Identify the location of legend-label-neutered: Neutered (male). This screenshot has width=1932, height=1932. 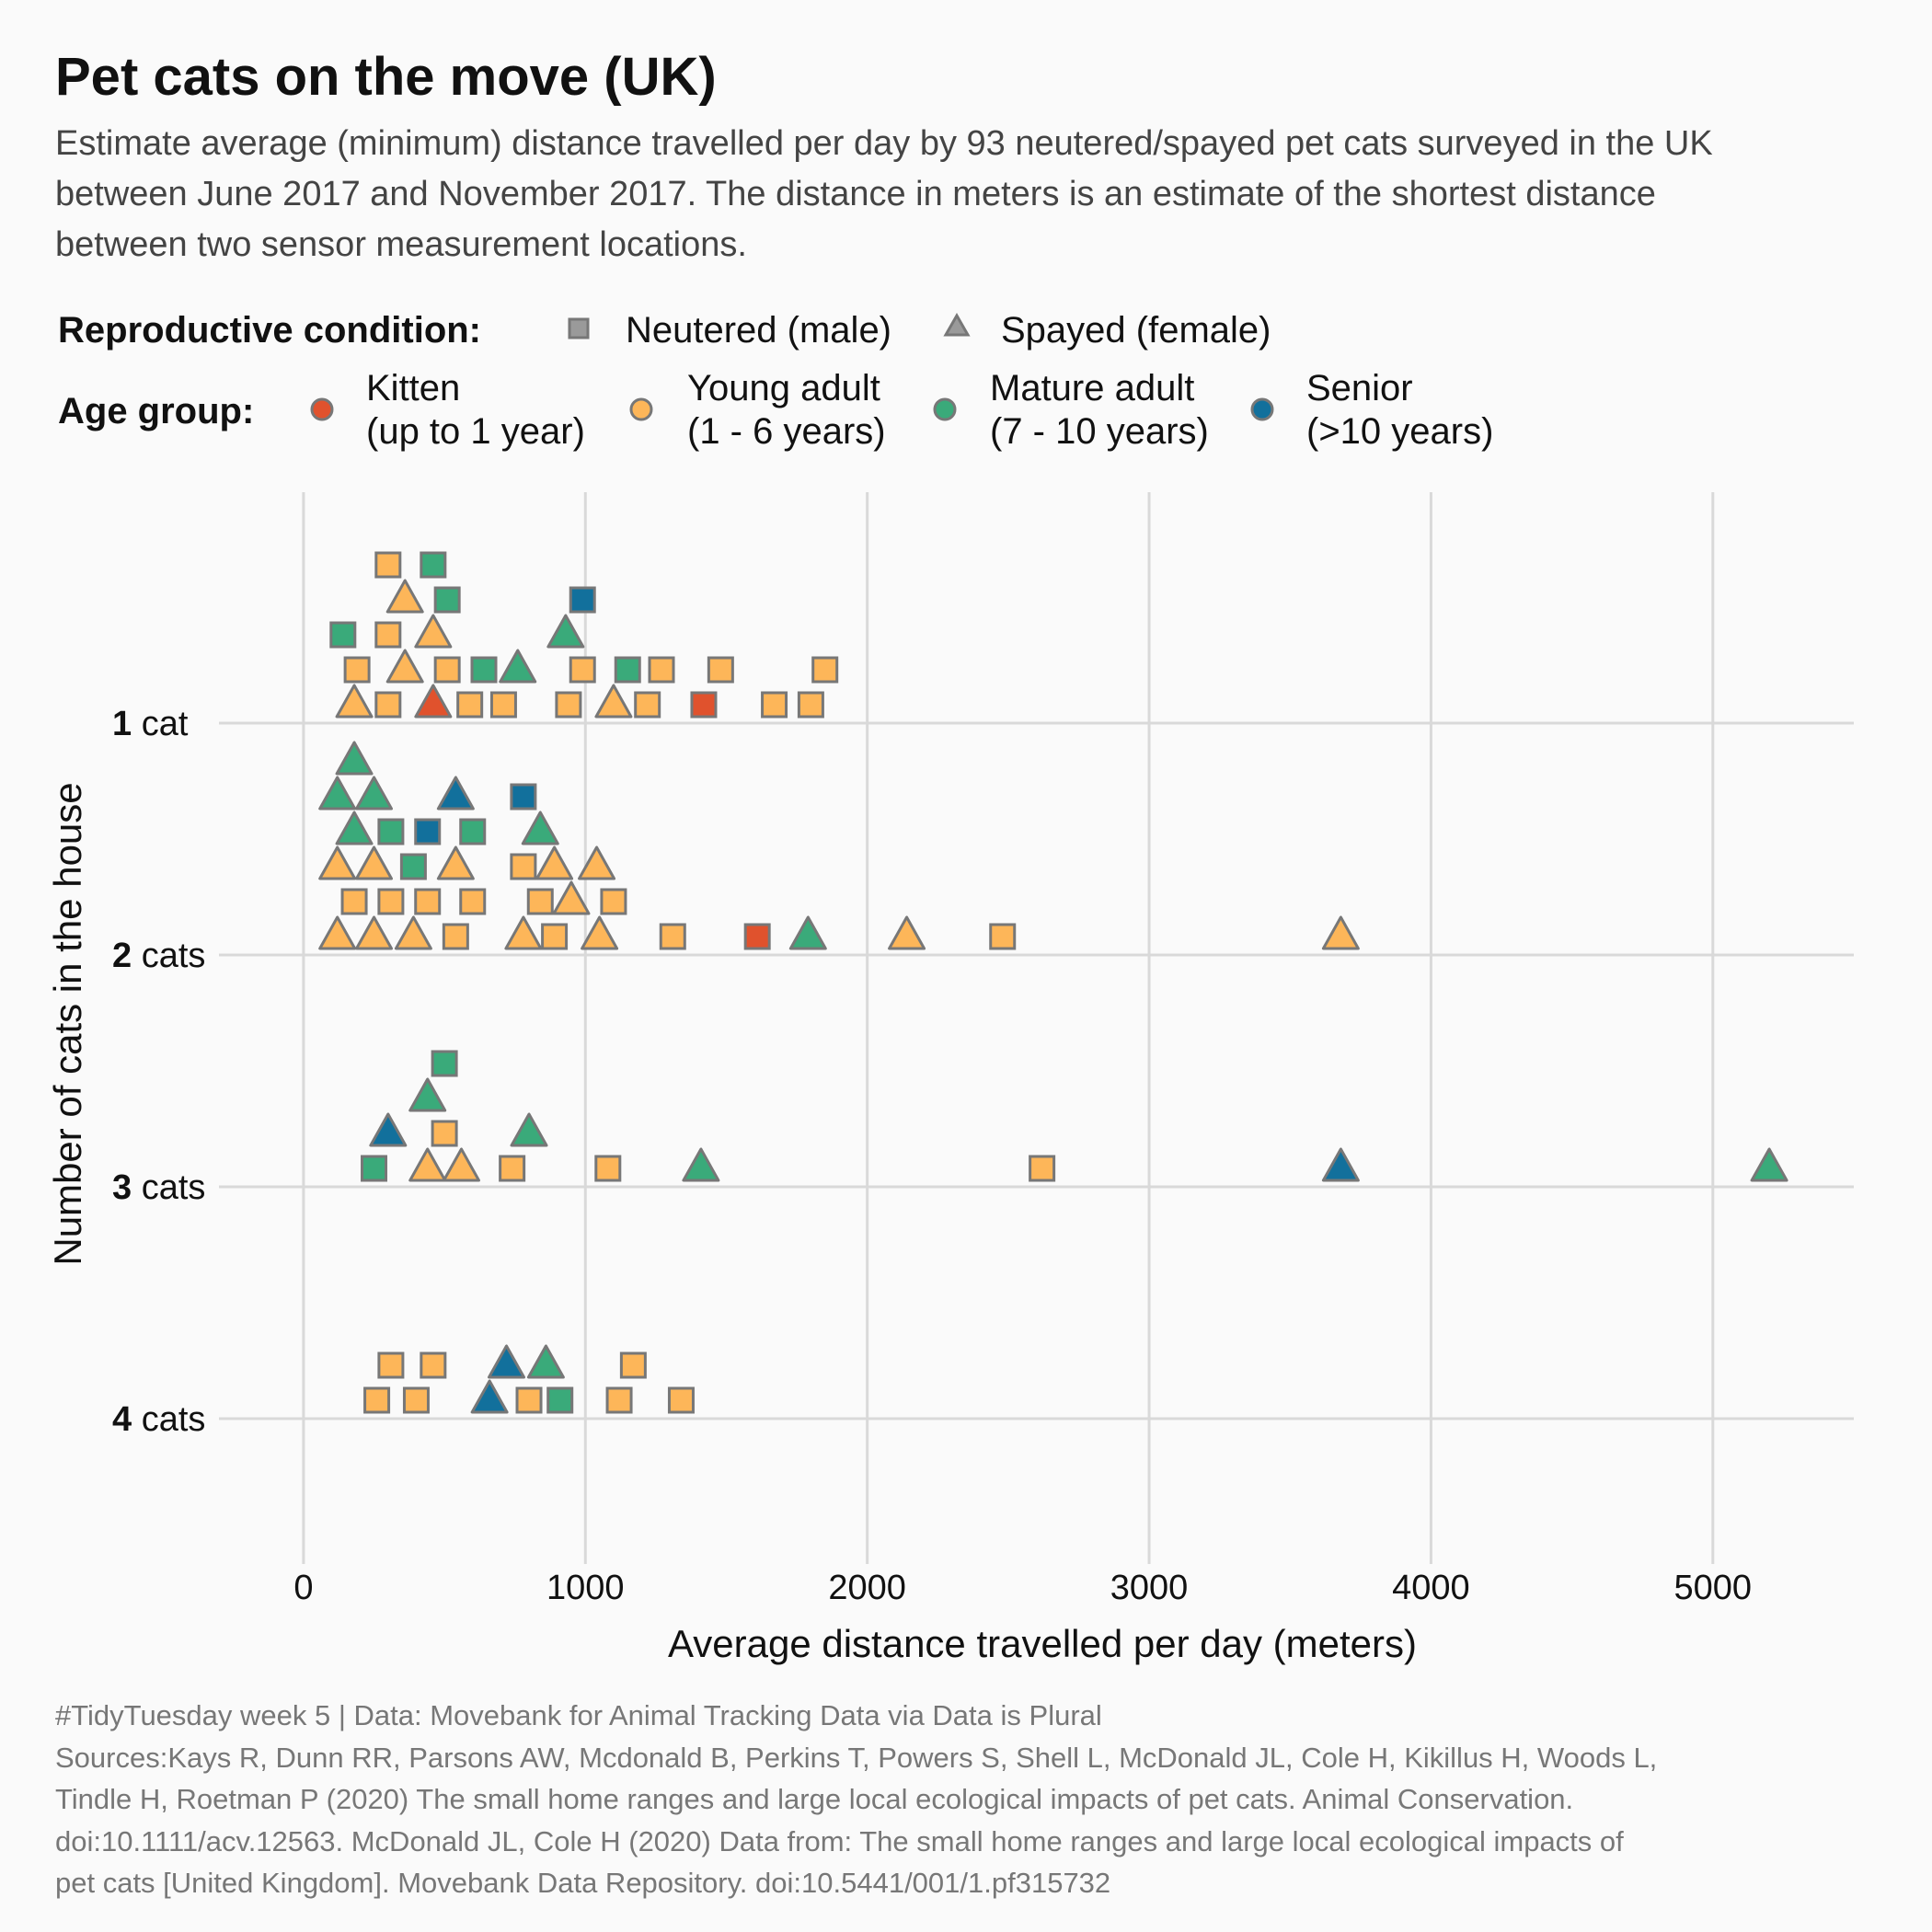
(758, 330).